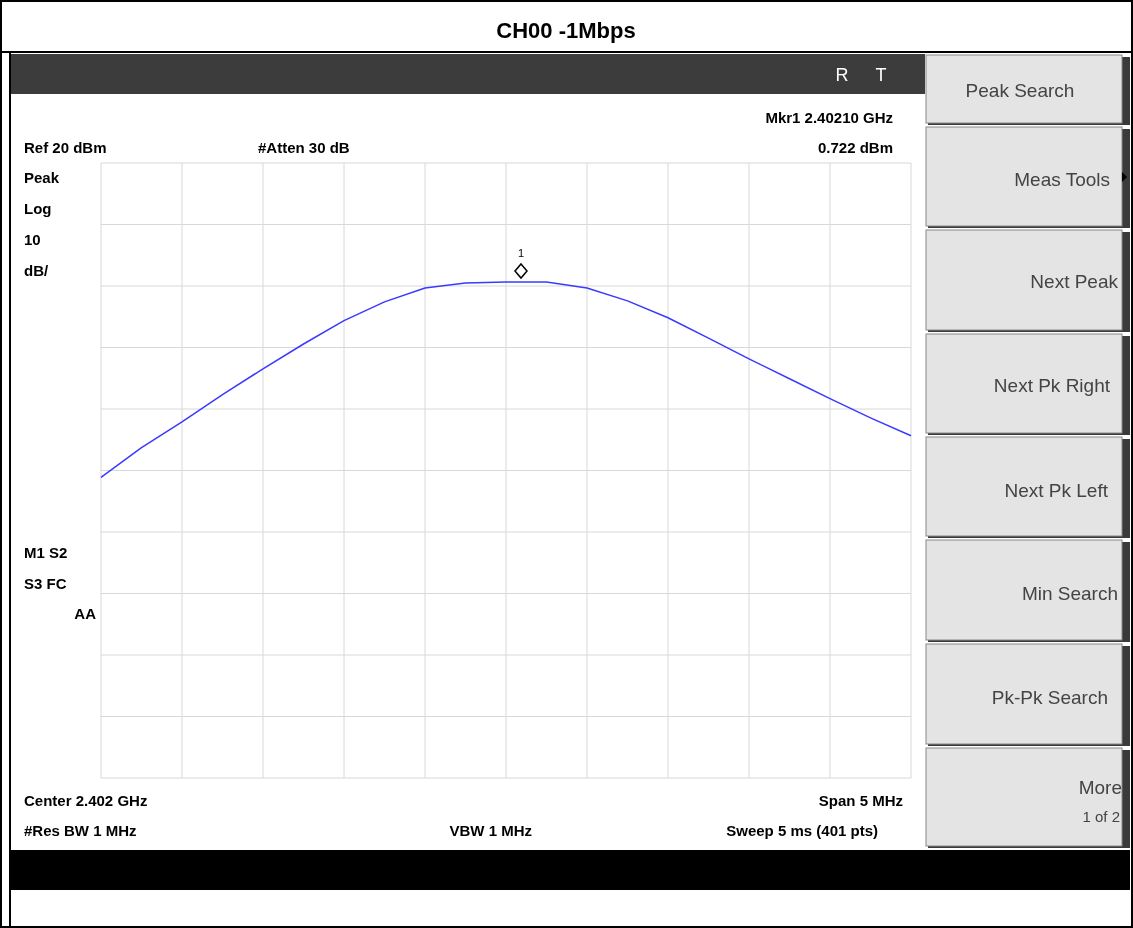  I want to click on text: Peak, so click(42, 177).